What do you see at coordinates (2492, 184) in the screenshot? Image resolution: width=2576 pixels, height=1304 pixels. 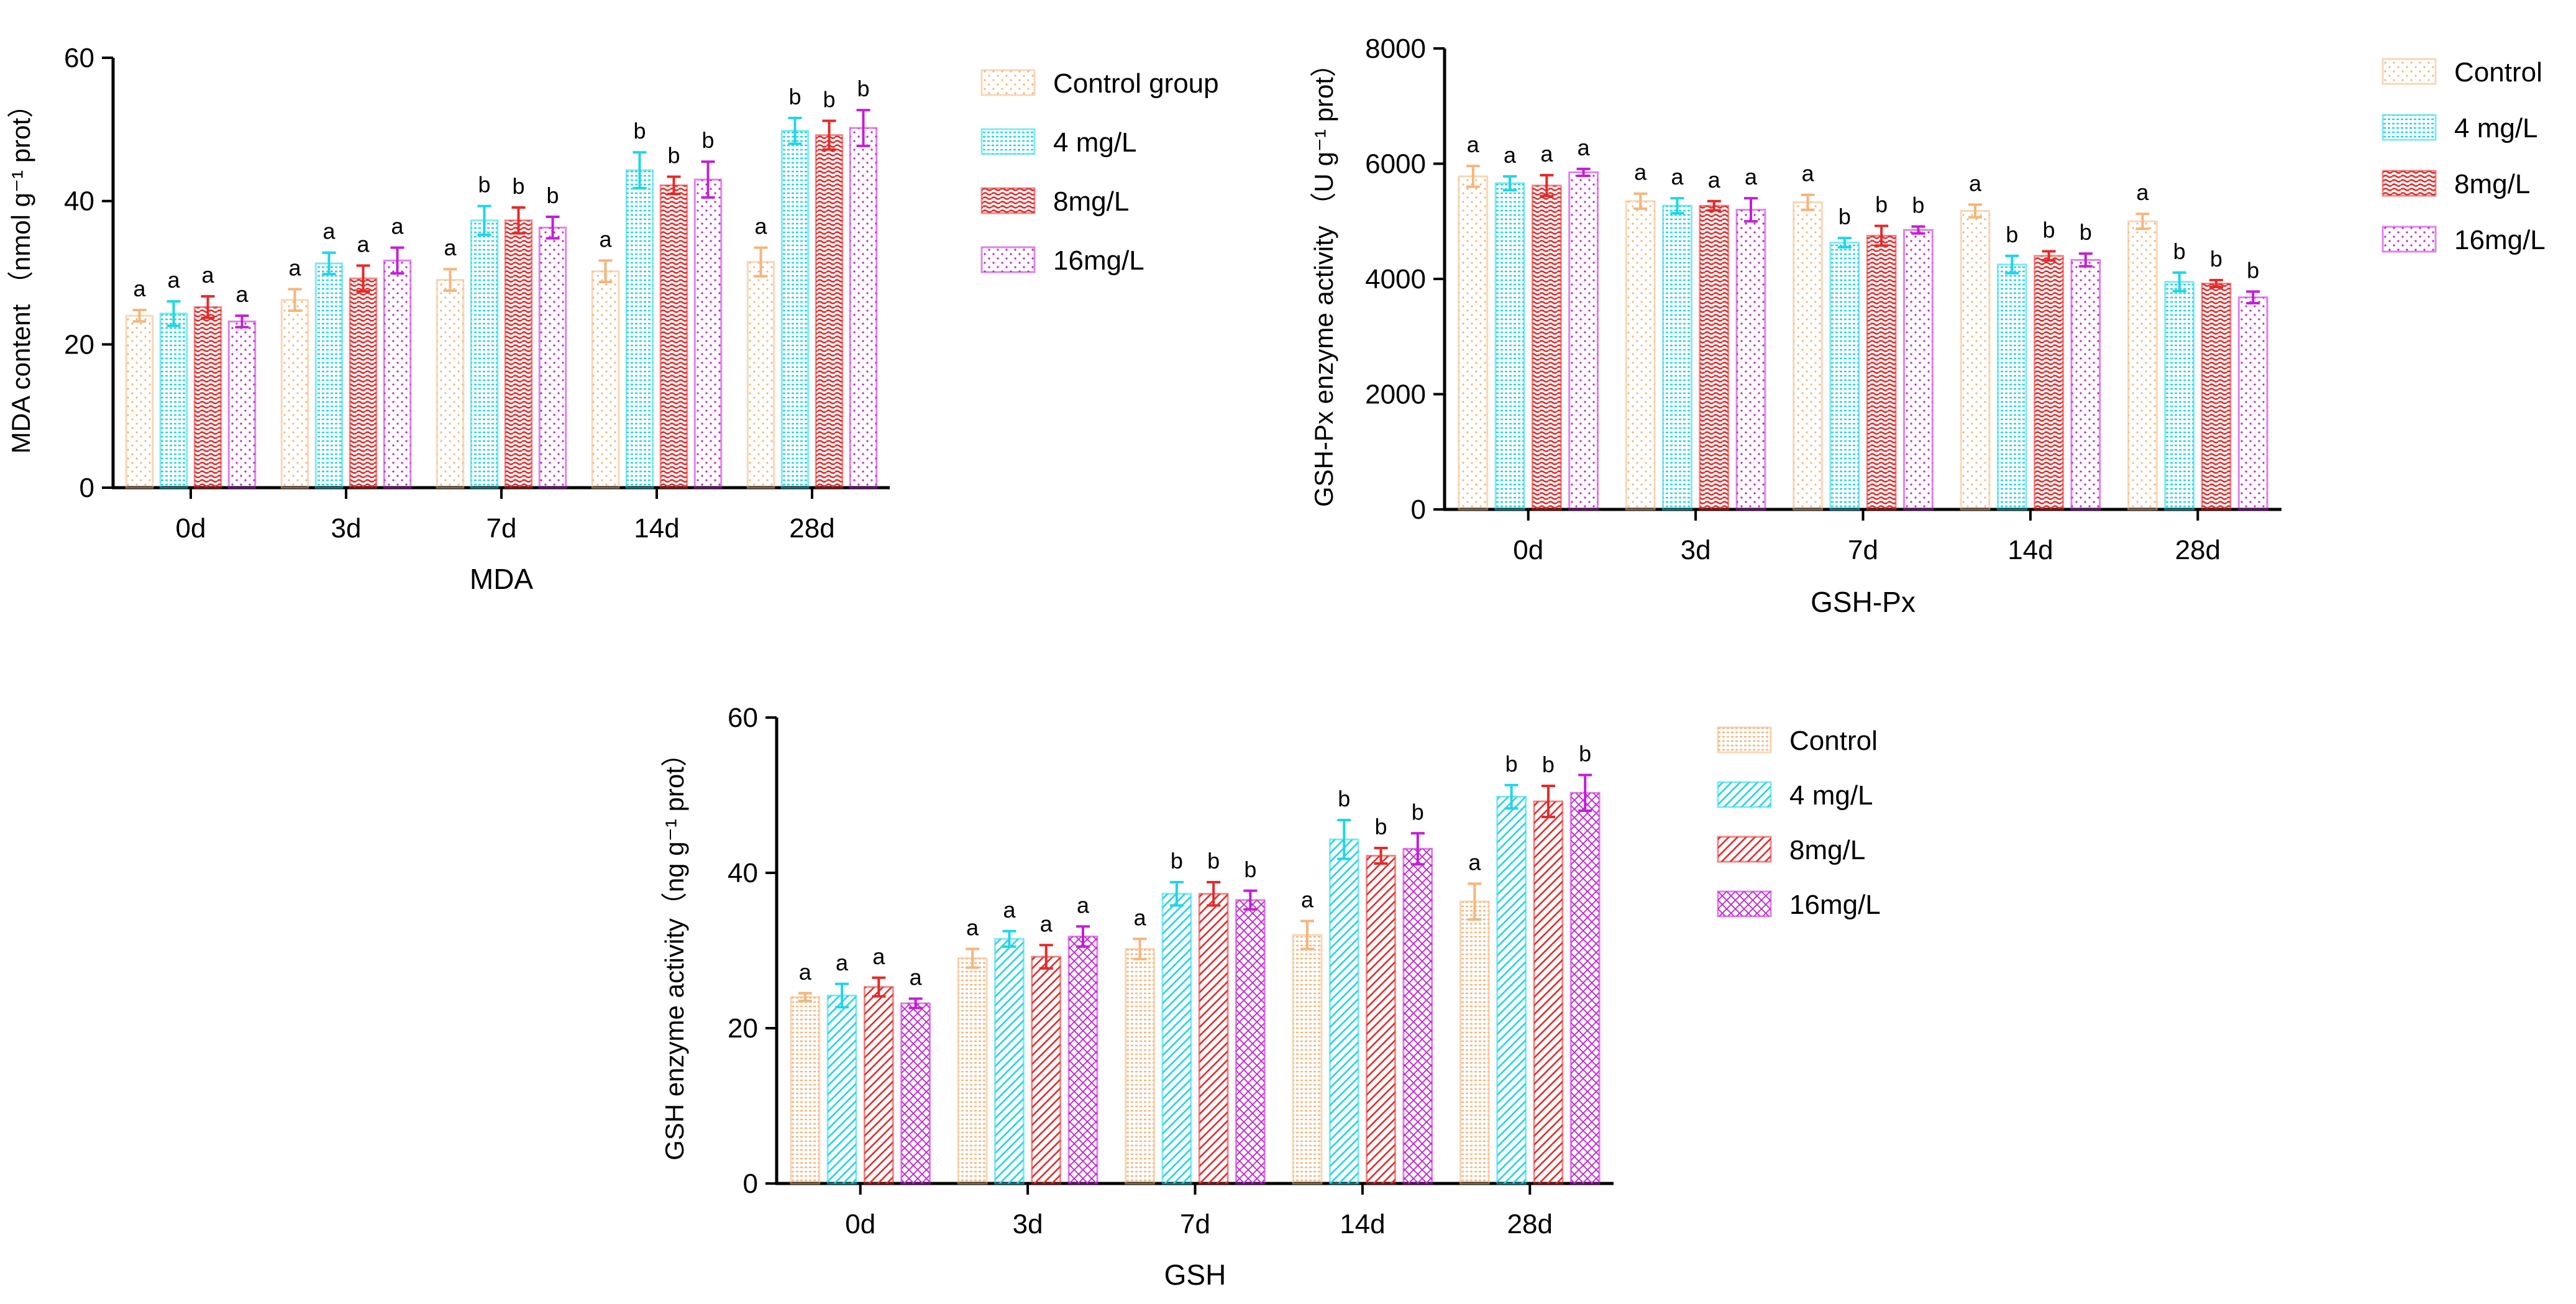 I see `legend-label: 8mg/L` at bounding box center [2492, 184].